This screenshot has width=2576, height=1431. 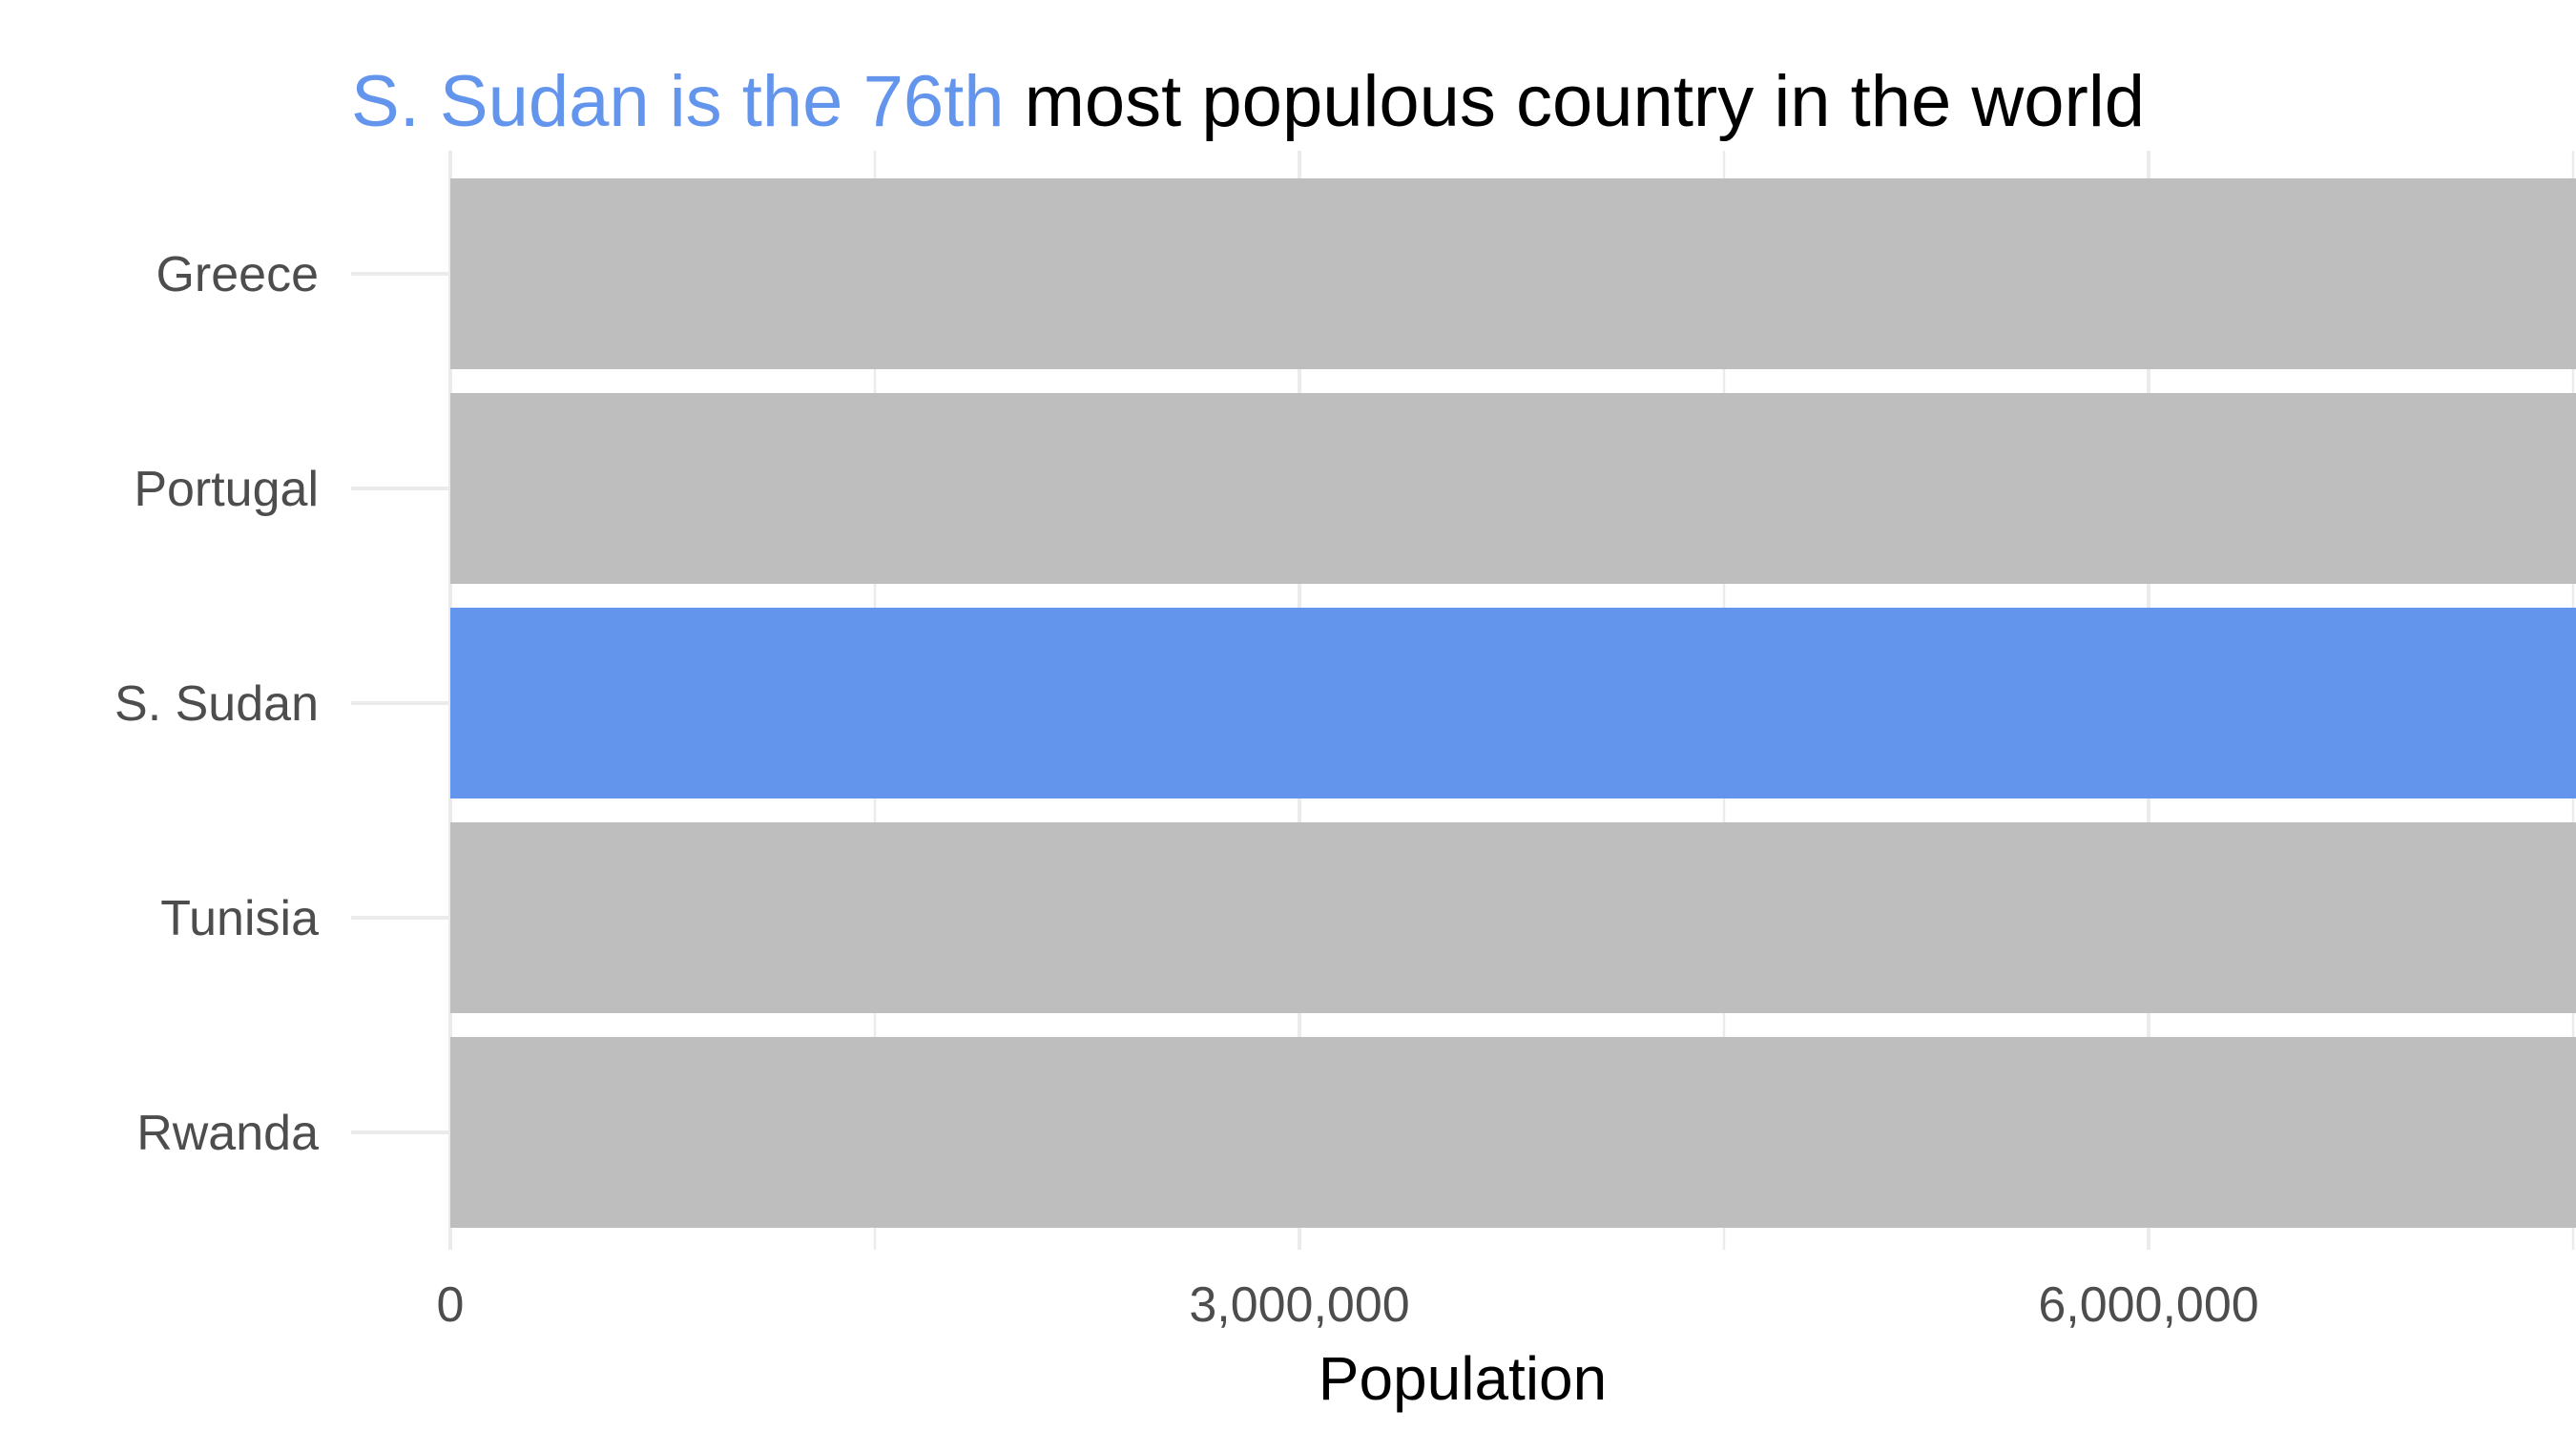 I want to click on bar-greece, so click(x=1513, y=273).